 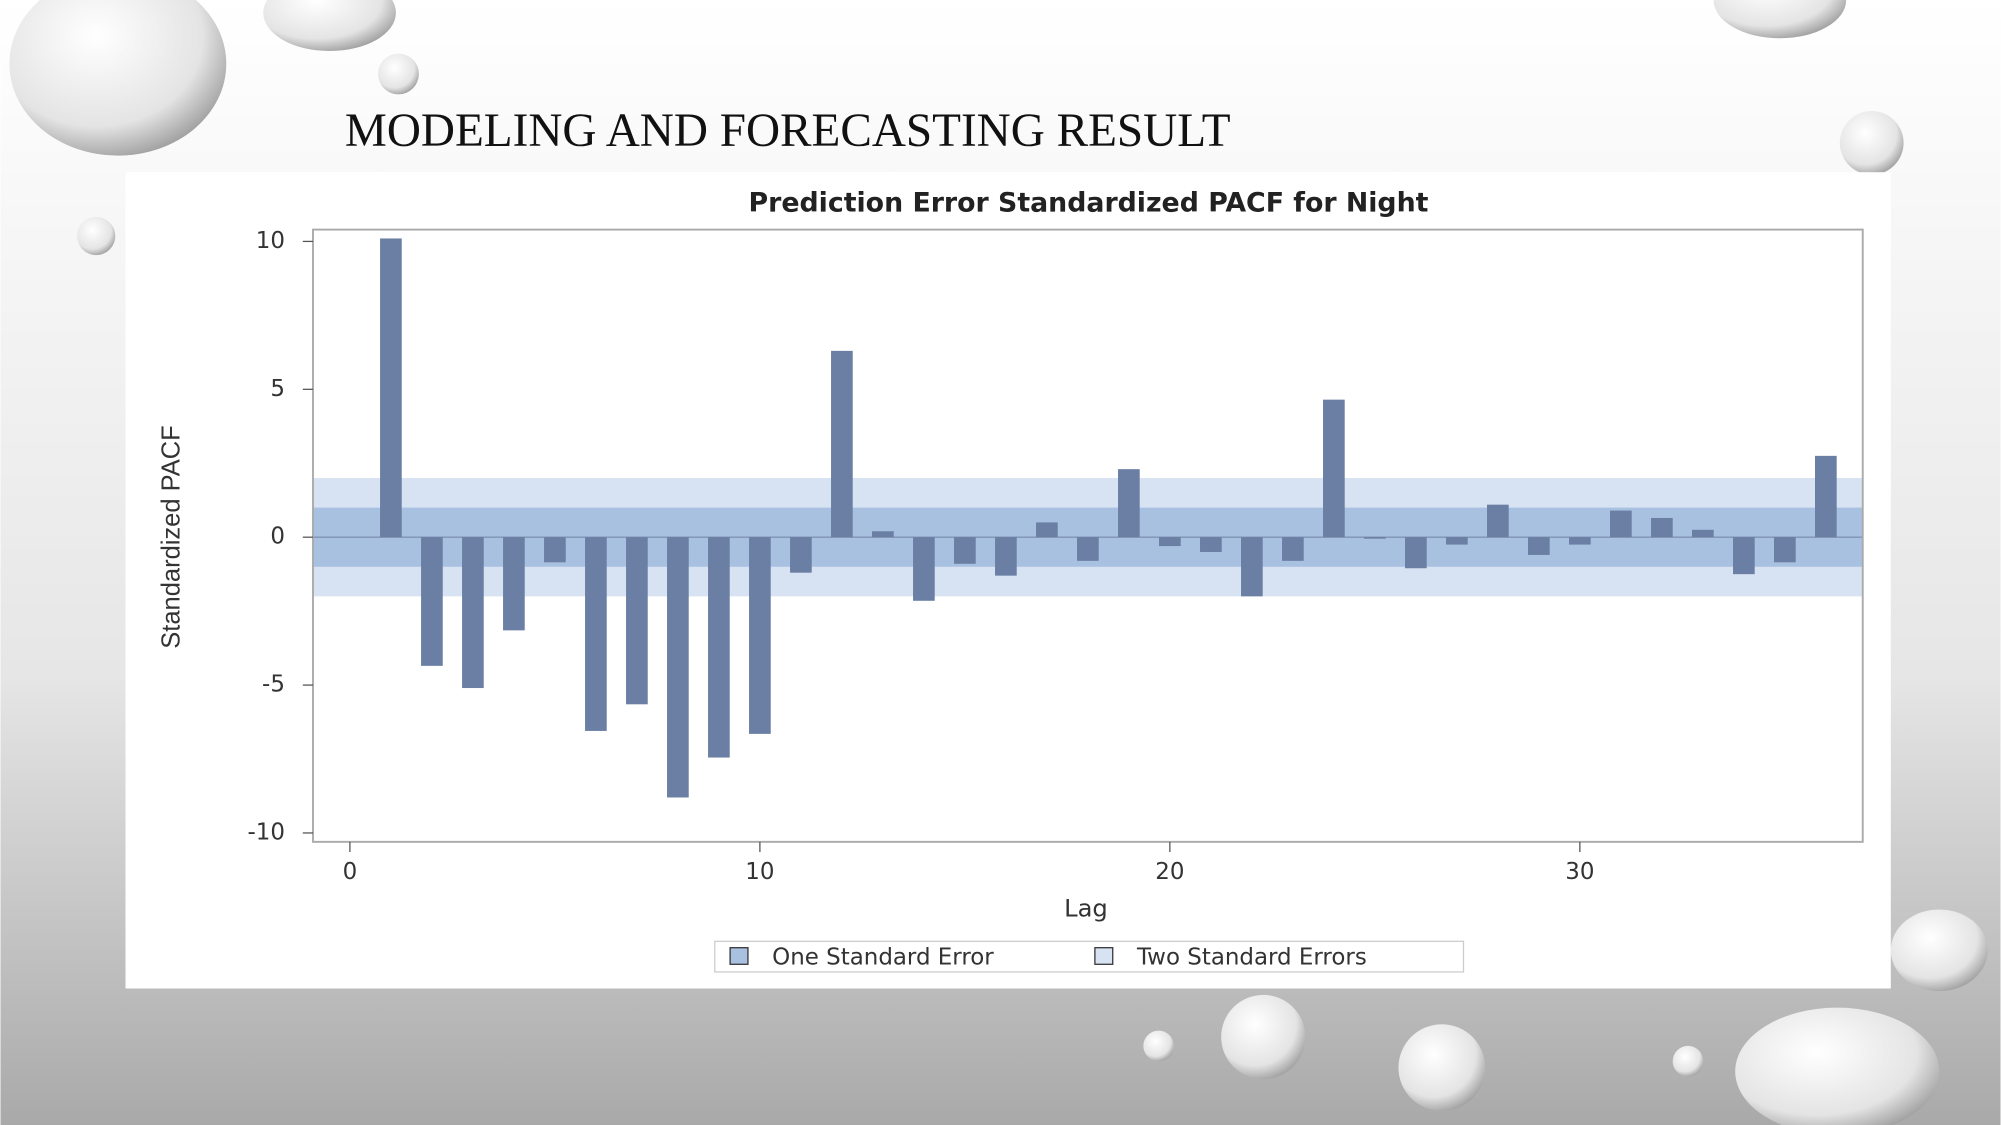 I want to click on x-tick-label: 0, so click(x=350, y=872).